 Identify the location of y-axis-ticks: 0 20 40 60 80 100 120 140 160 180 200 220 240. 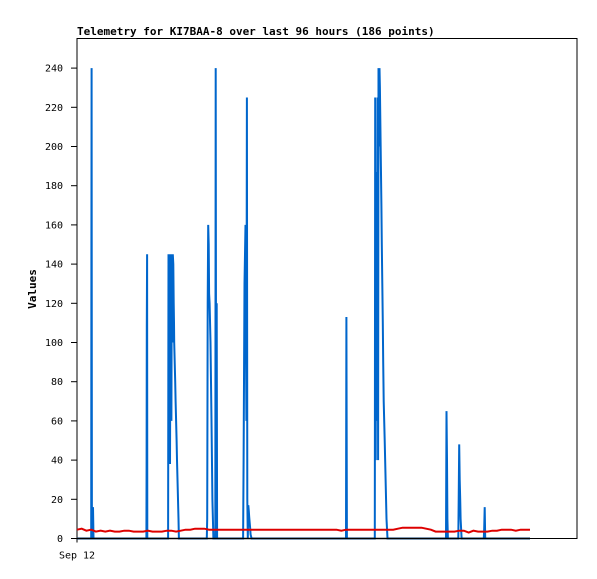
(61, 304).